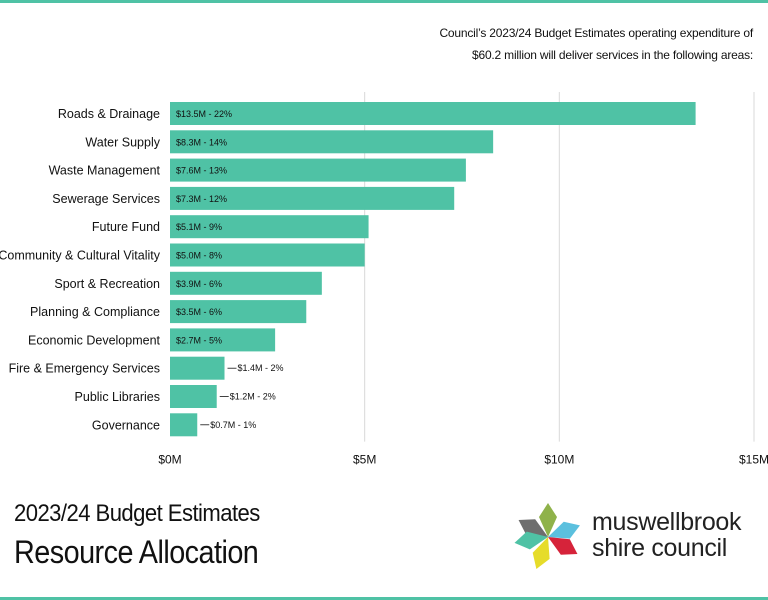 The image size is (768, 600). What do you see at coordinates (201, 142) in the screenshot?
I see `data-label: $8.3M - 14%` at bounding box center [201, 142].